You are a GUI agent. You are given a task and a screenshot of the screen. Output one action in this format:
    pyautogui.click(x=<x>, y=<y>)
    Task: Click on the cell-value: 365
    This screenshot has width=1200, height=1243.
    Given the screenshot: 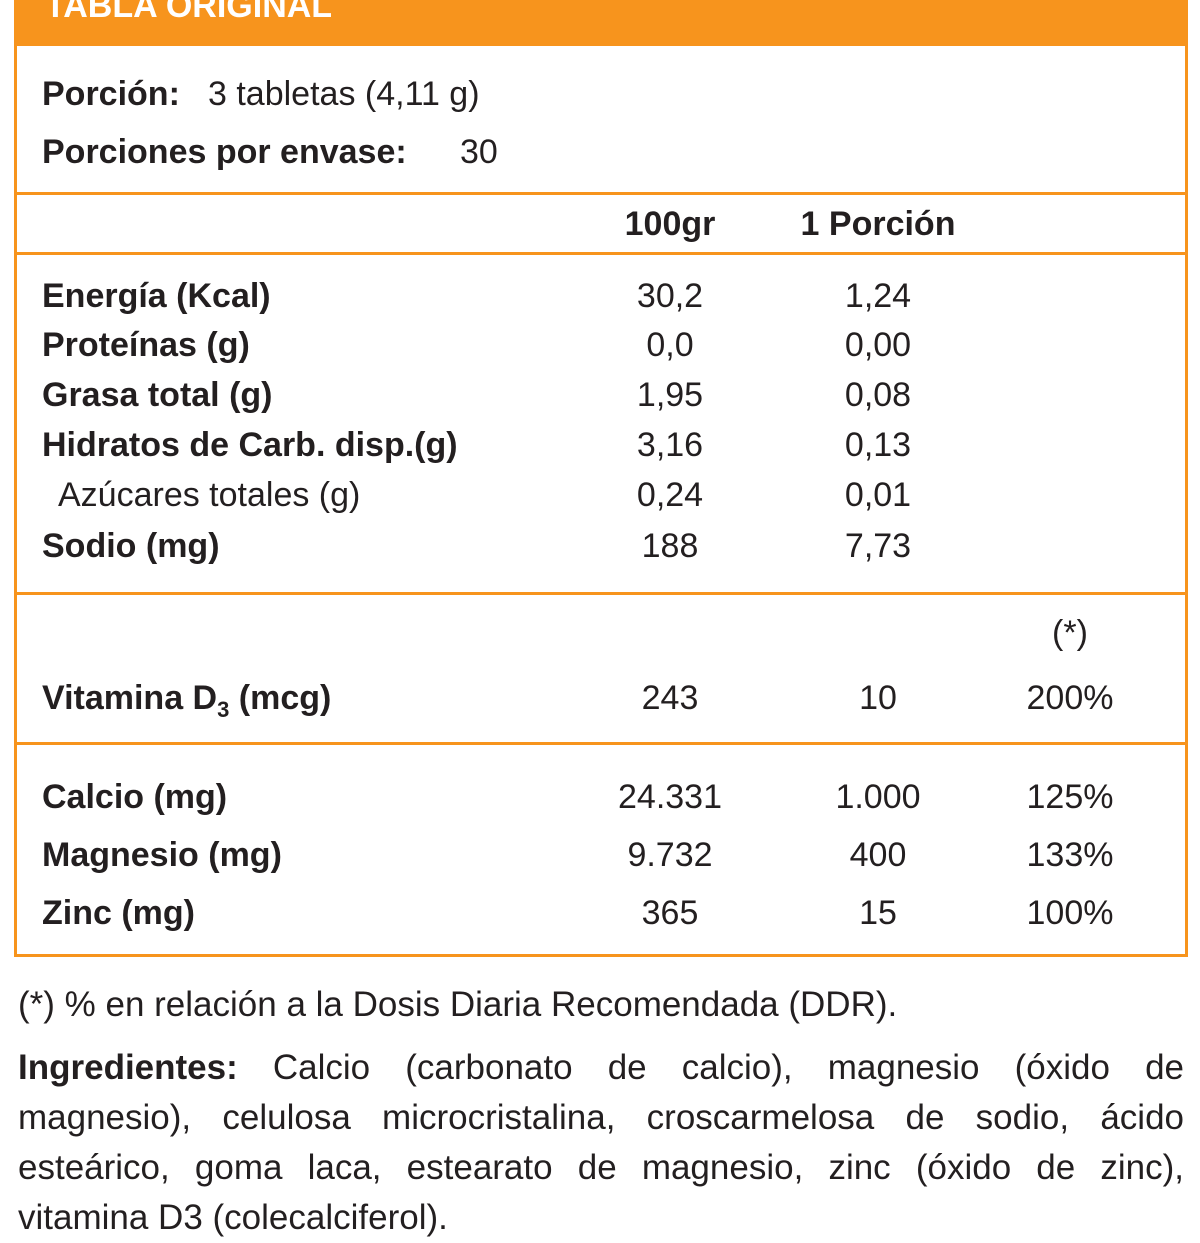 What is the action you would take?
    pyautogui.click(x=670, y=913)
    